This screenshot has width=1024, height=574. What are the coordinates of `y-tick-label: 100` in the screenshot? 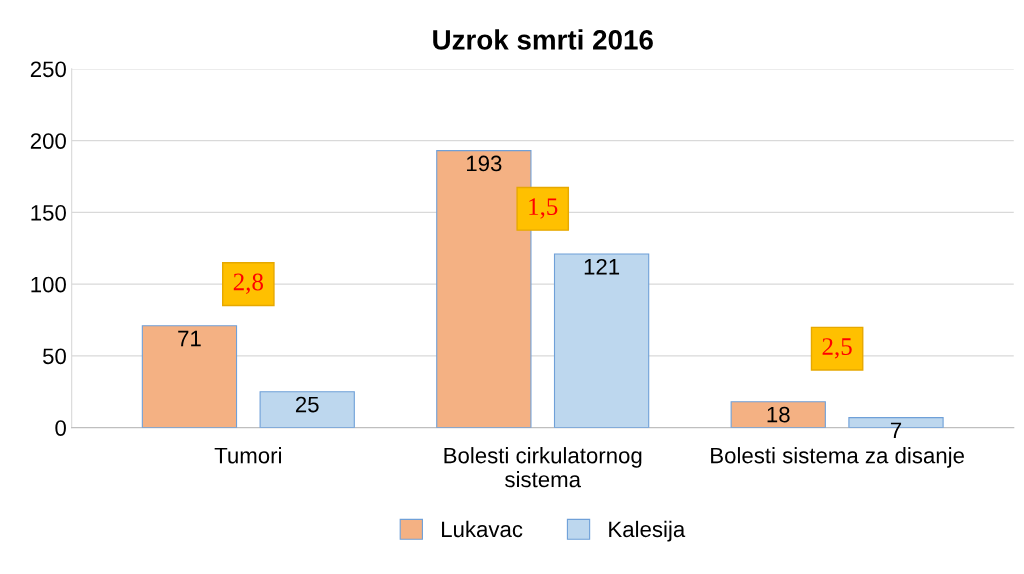 It's located at (48, 284).